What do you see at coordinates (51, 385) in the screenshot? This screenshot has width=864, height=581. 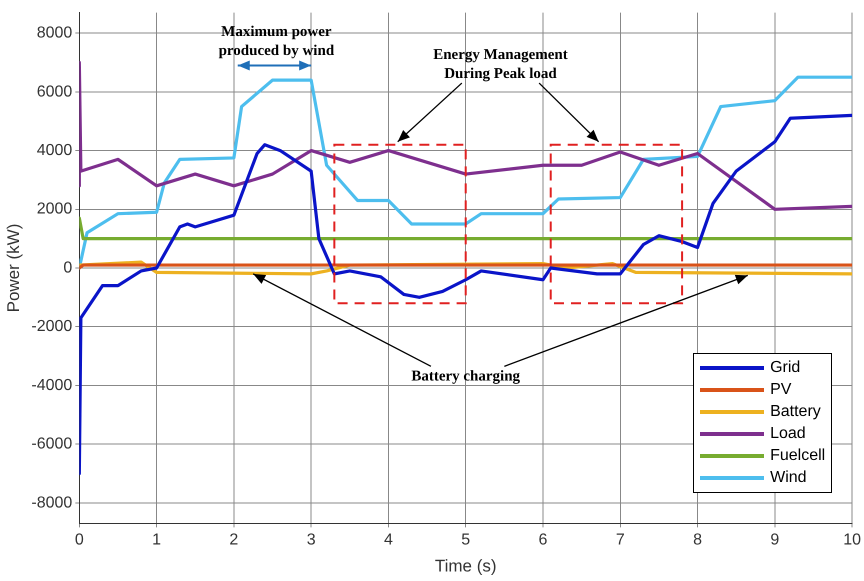 I see `y-tick-label: -4000` at bounding box center [51, 385].